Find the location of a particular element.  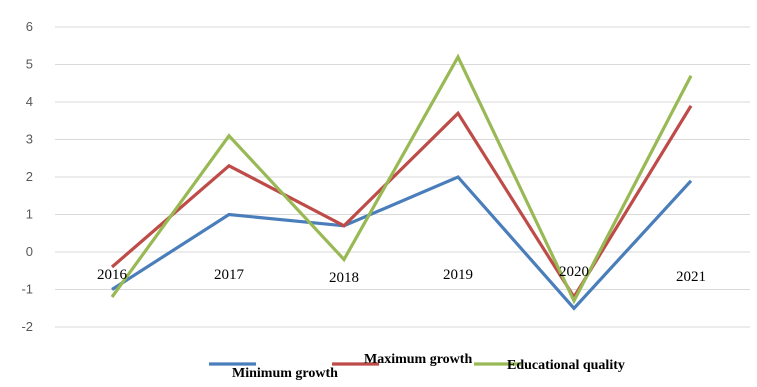

y-tick-label: 4 is located at coordinates (29, 101).